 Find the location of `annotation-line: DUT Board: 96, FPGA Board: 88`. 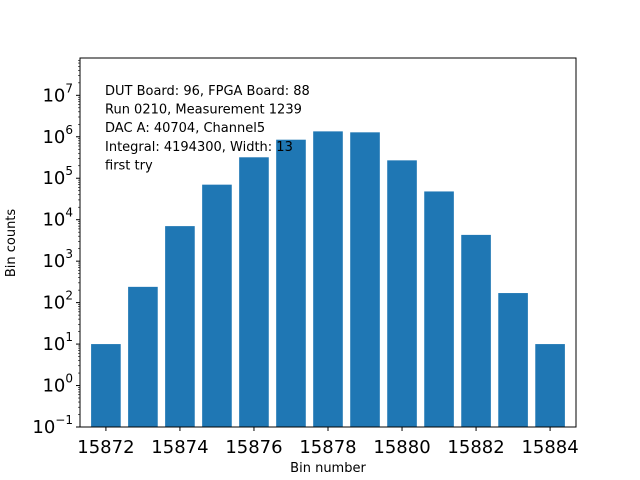

annotation-line: DUT Board: 96, FPGA Board: 88 is located at coordinates (207, 91).